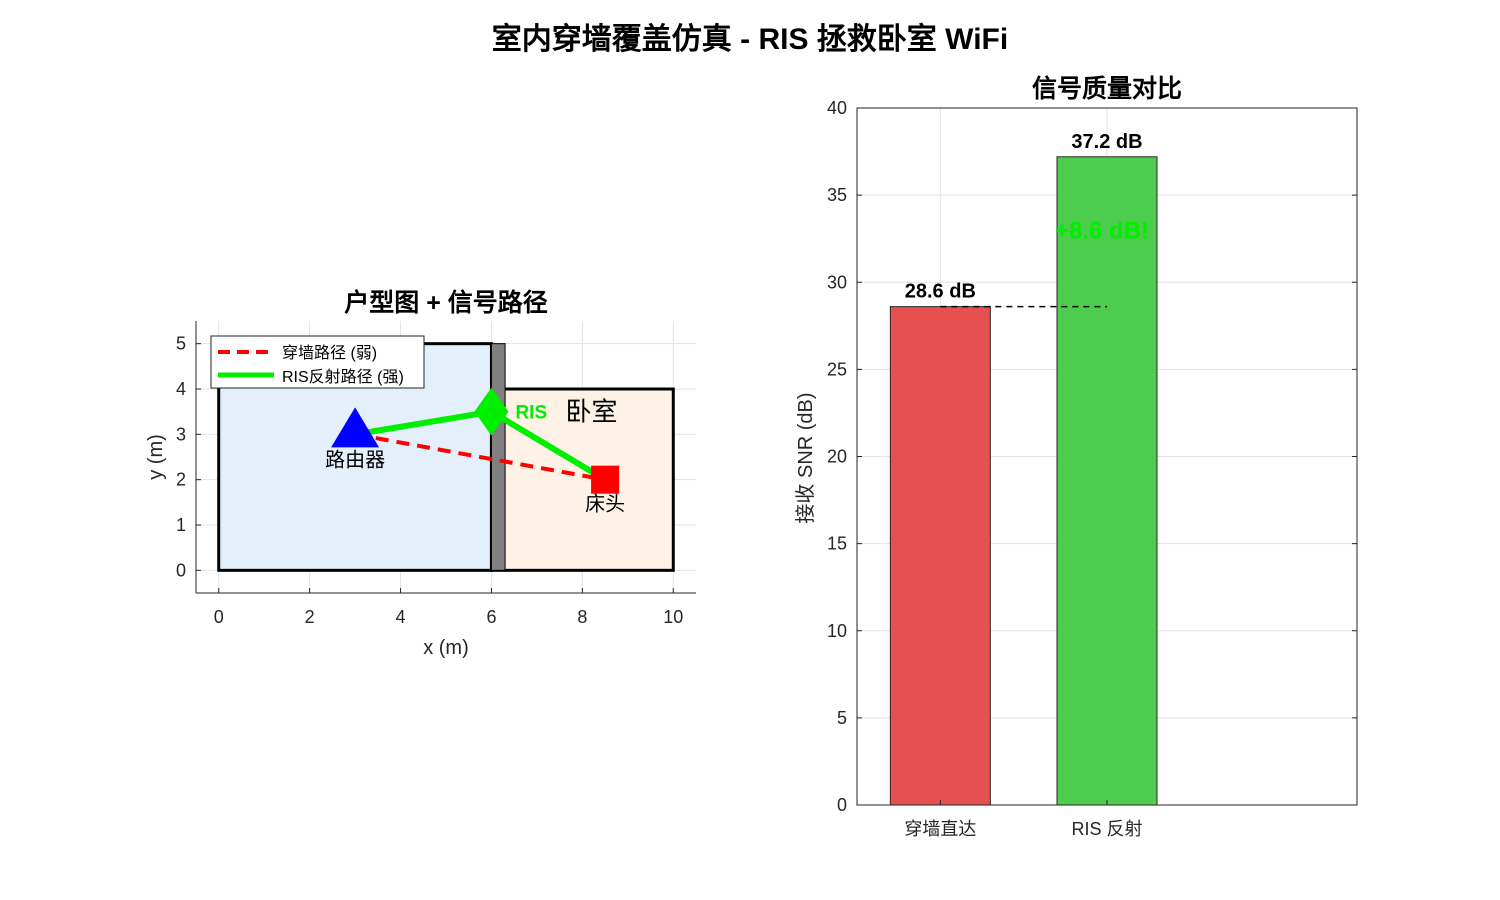  Describe the element at coordinates (181, 480) in the screenshot. I see `floor-plan-y-tick-label: 2` at that location.